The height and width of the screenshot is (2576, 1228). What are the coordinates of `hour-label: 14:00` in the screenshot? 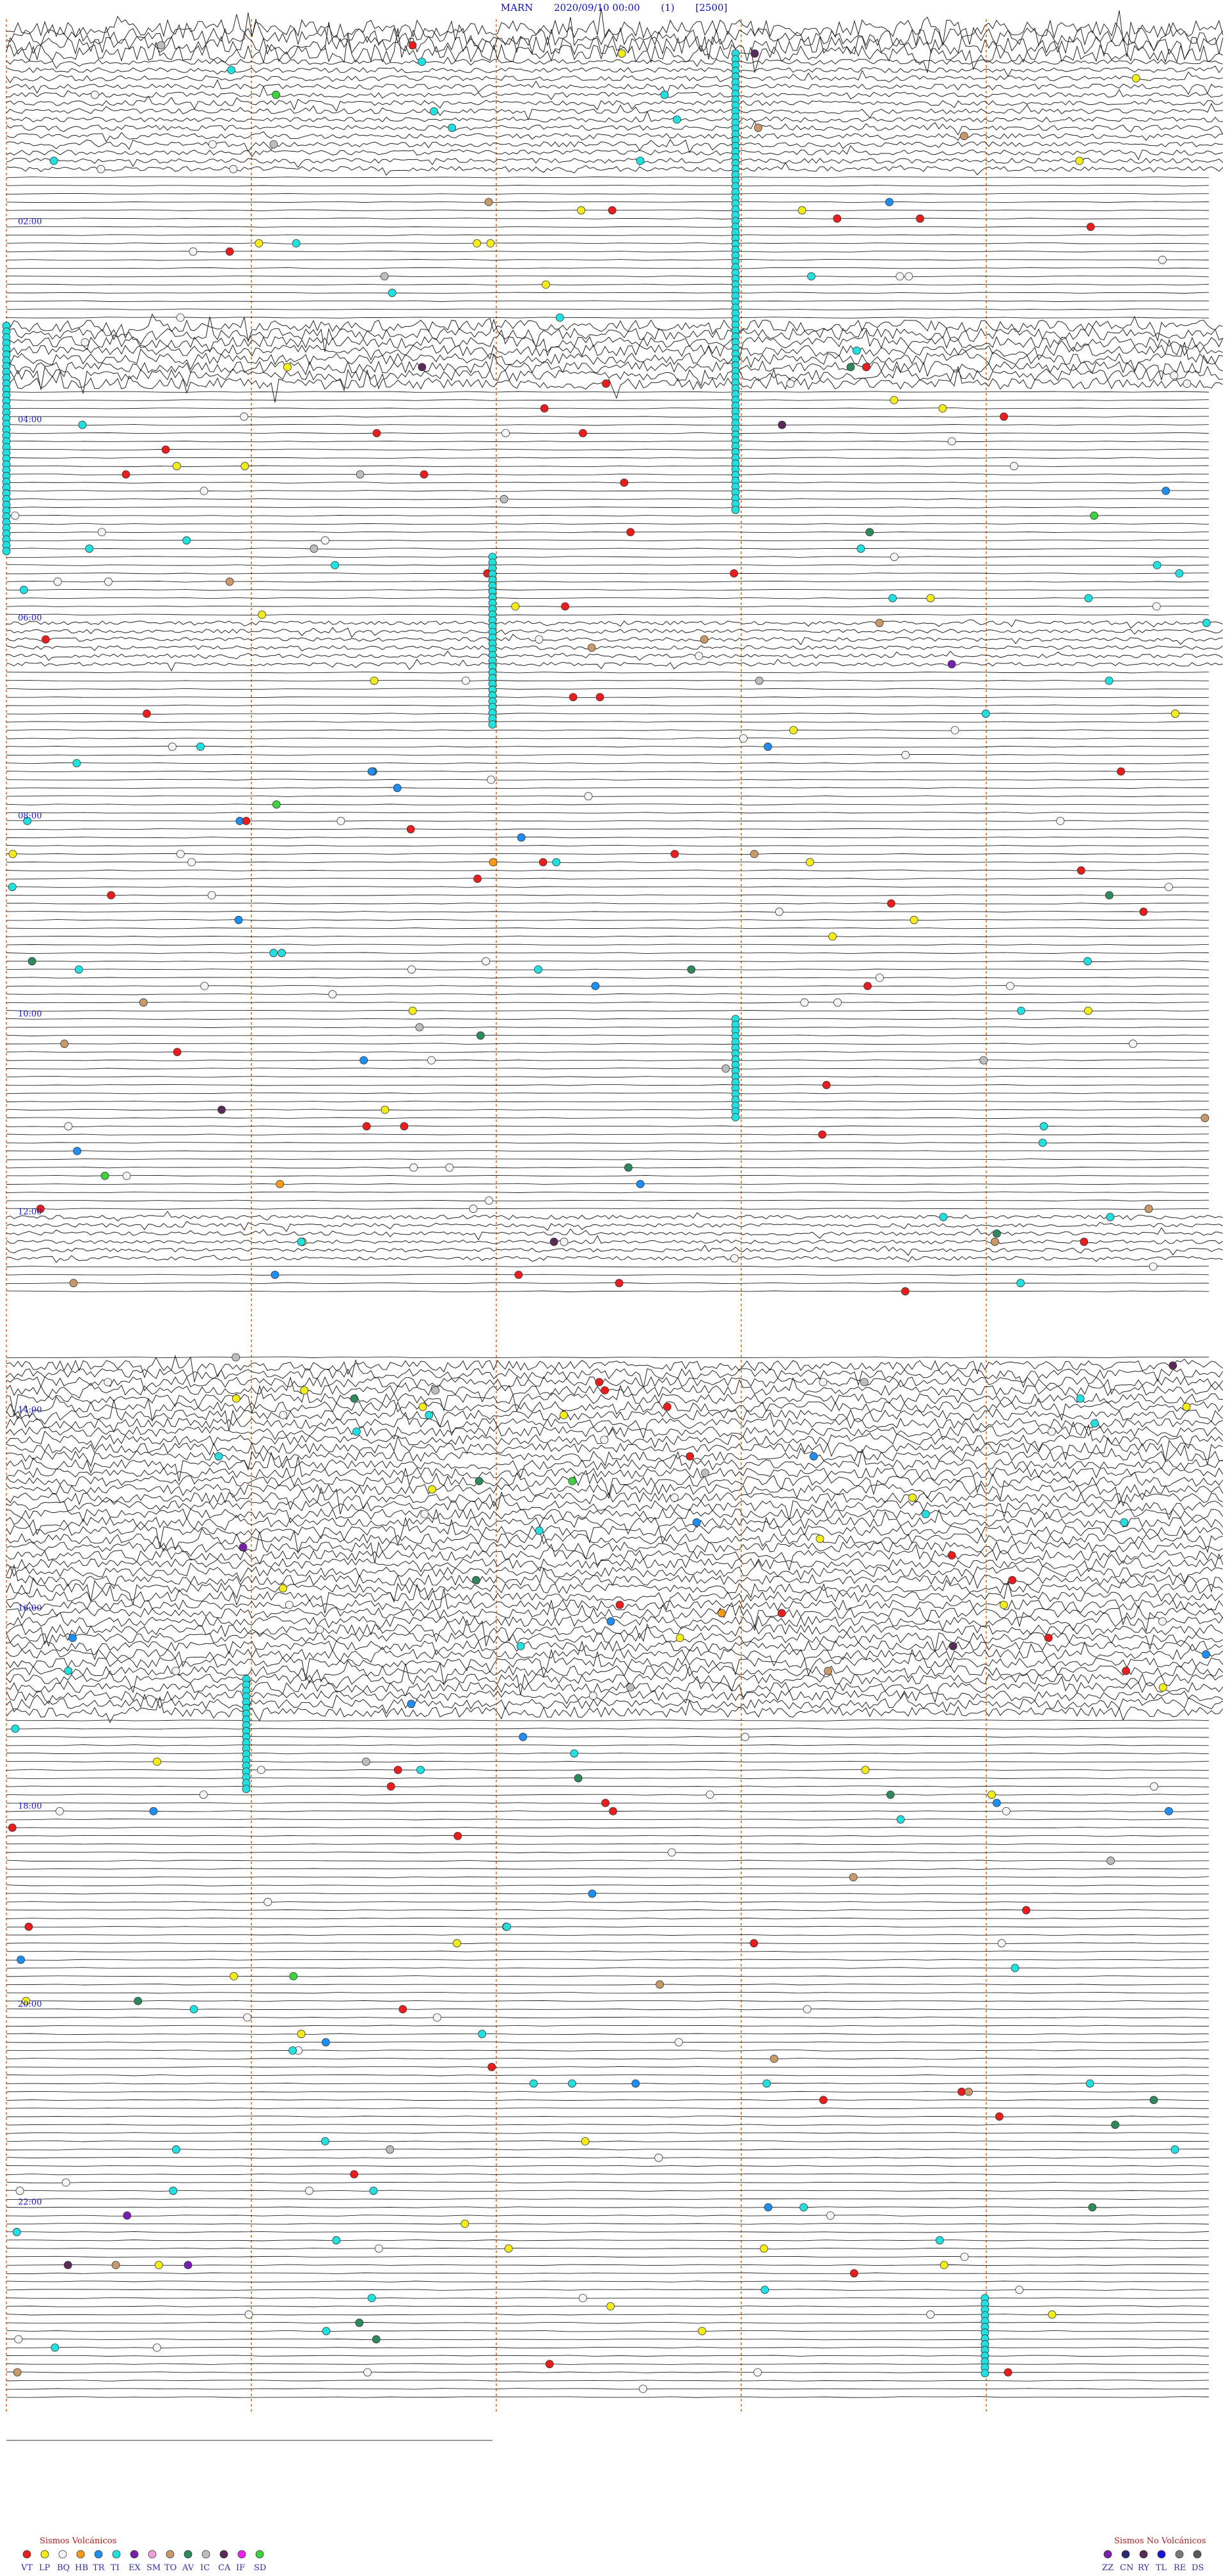 It's located at (30, 1410).